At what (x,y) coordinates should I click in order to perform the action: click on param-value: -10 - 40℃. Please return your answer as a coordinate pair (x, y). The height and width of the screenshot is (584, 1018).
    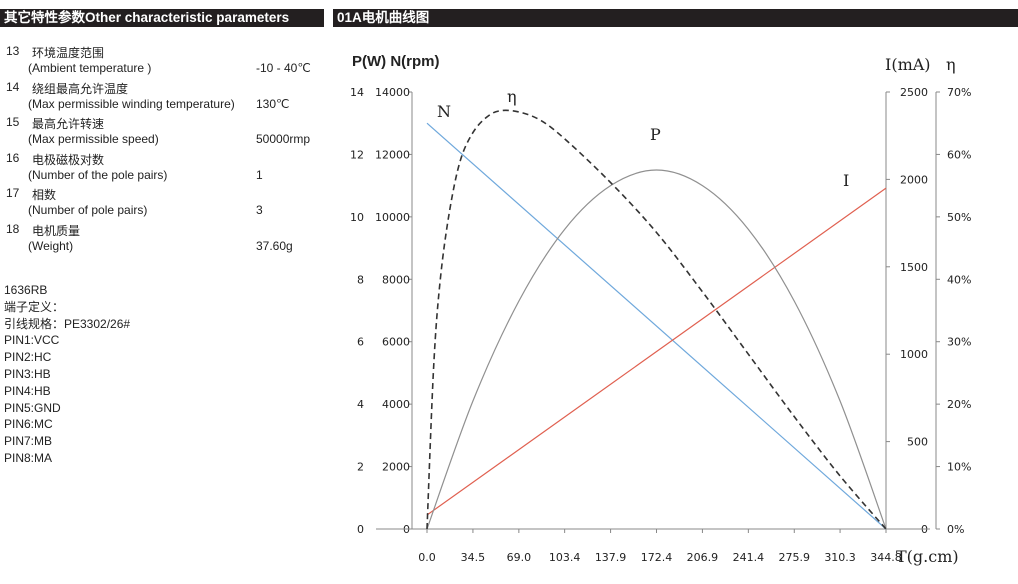
    Looking at the image, I should click on (283, 68).